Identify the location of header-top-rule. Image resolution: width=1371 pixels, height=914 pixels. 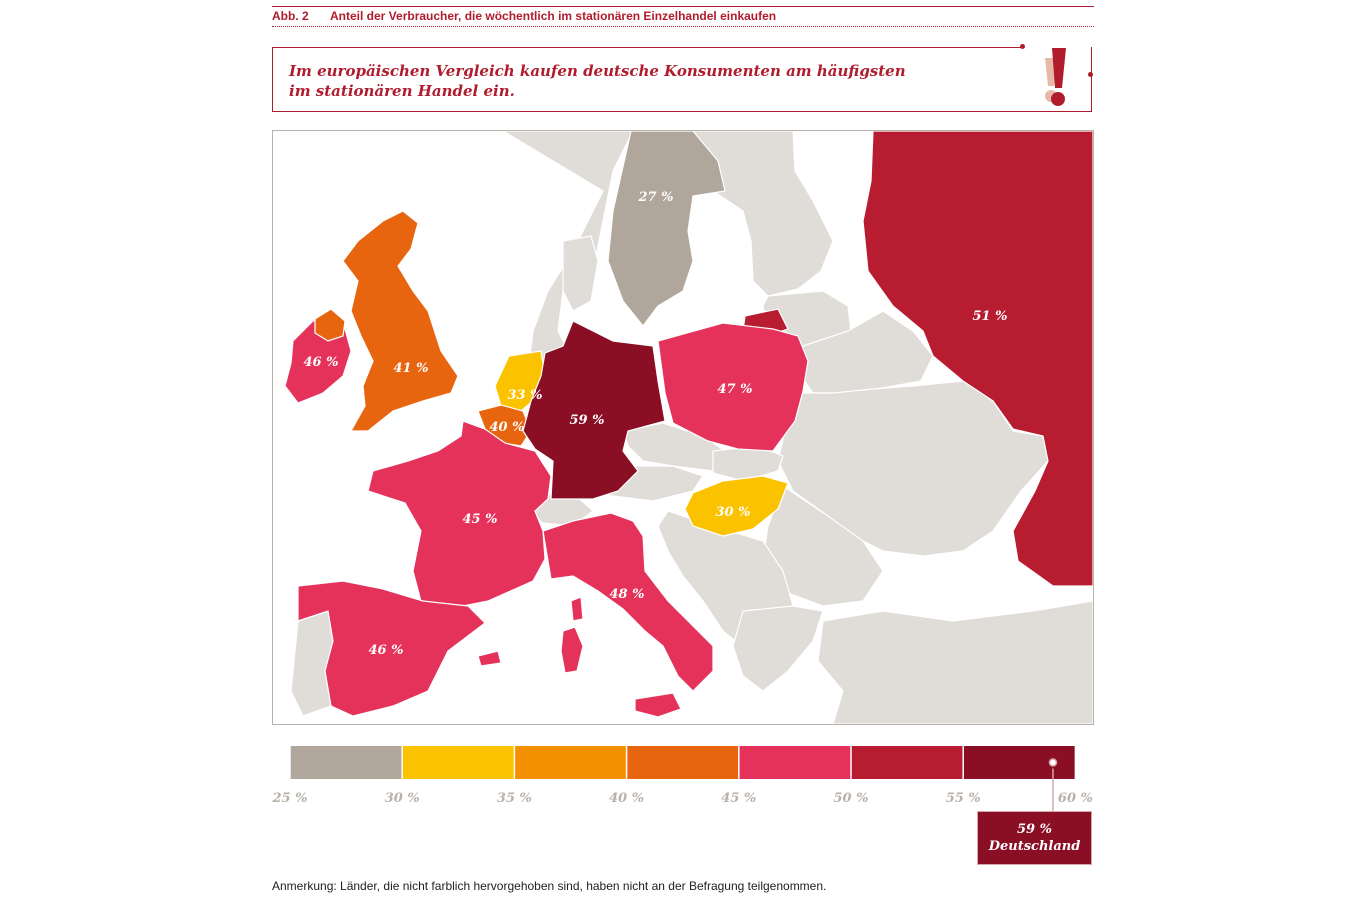
(683, 6).